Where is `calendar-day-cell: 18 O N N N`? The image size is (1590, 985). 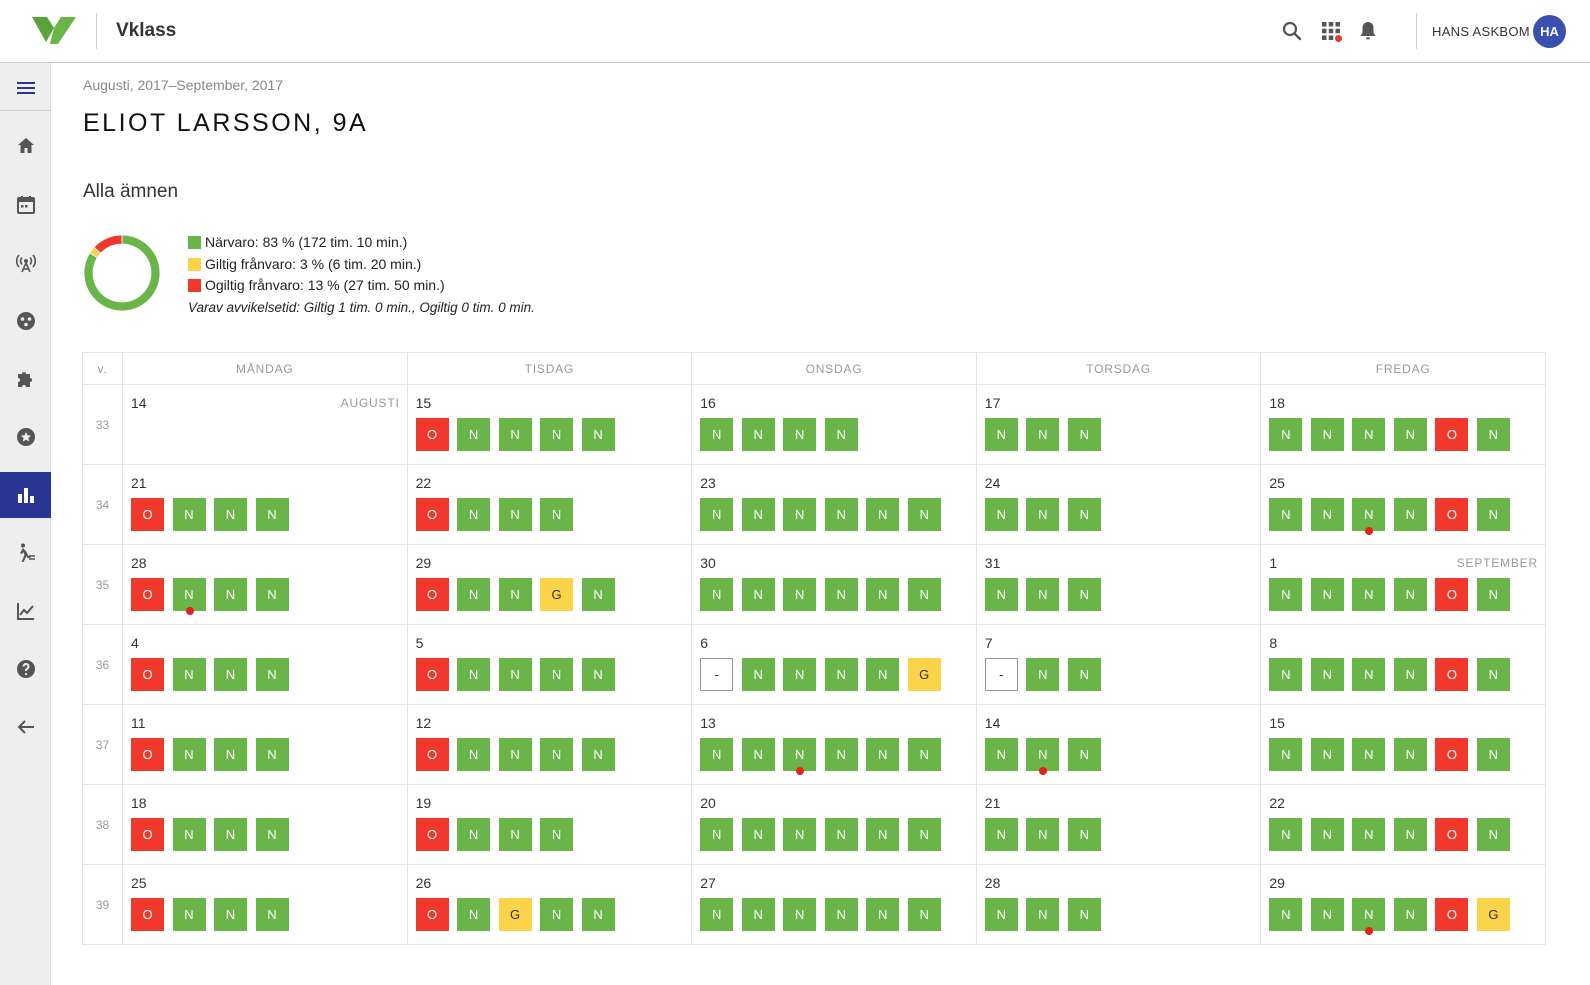 calendar-day-cell: 18 O N N N is located at coordinates (265, 824).